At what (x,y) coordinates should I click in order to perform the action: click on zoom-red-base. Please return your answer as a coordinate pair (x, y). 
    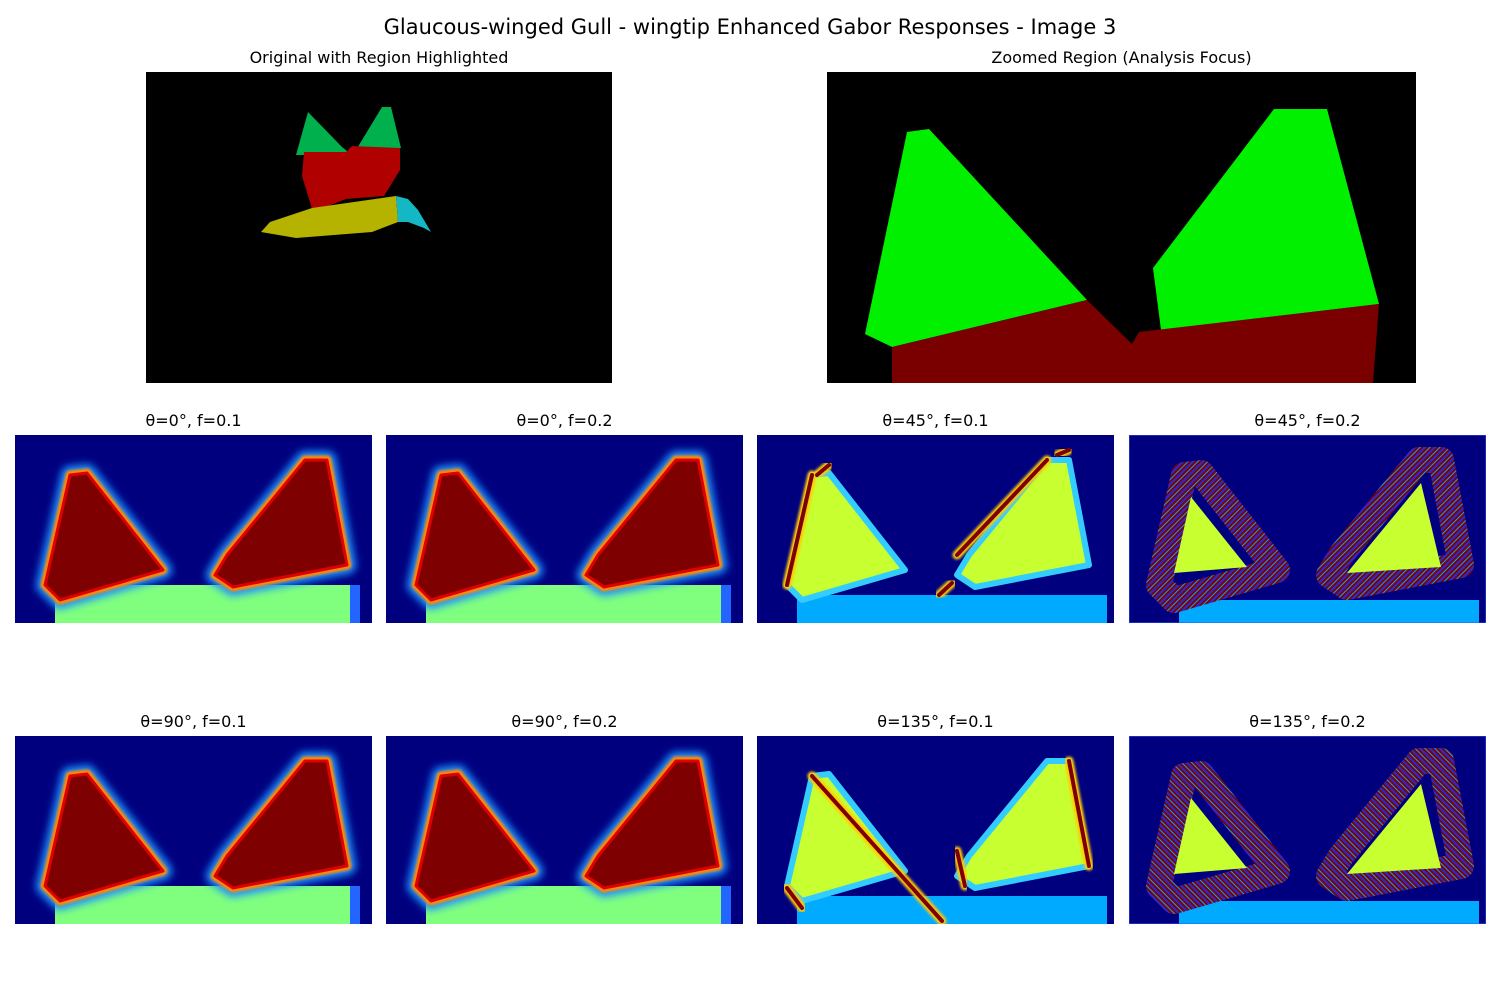
    Looking at the image, I should click on (1135, 341).